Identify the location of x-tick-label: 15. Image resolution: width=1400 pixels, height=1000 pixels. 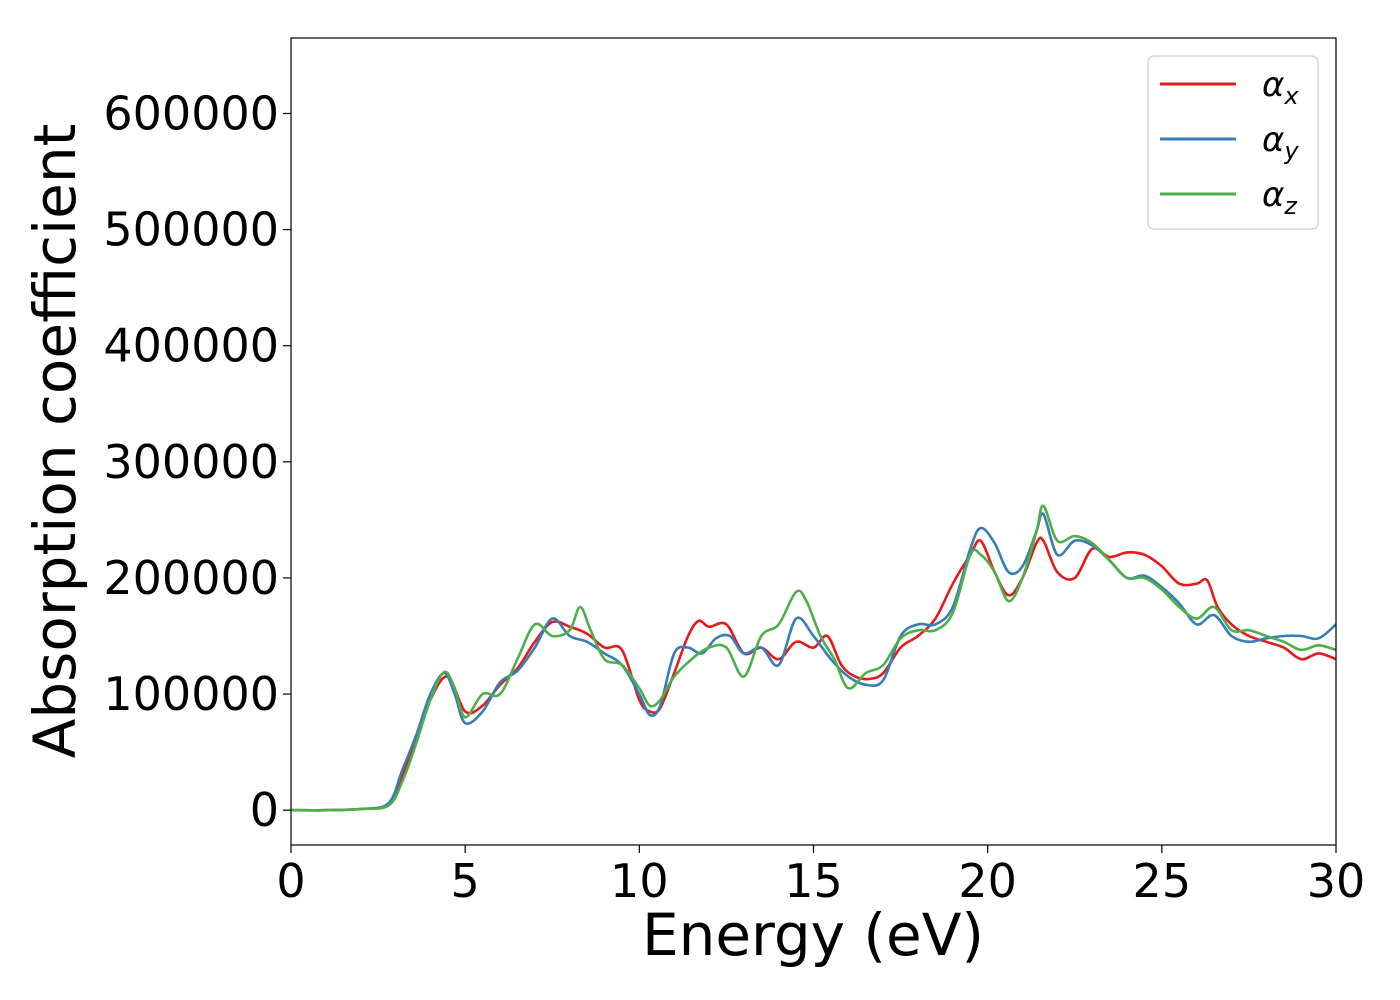
(813, 881).